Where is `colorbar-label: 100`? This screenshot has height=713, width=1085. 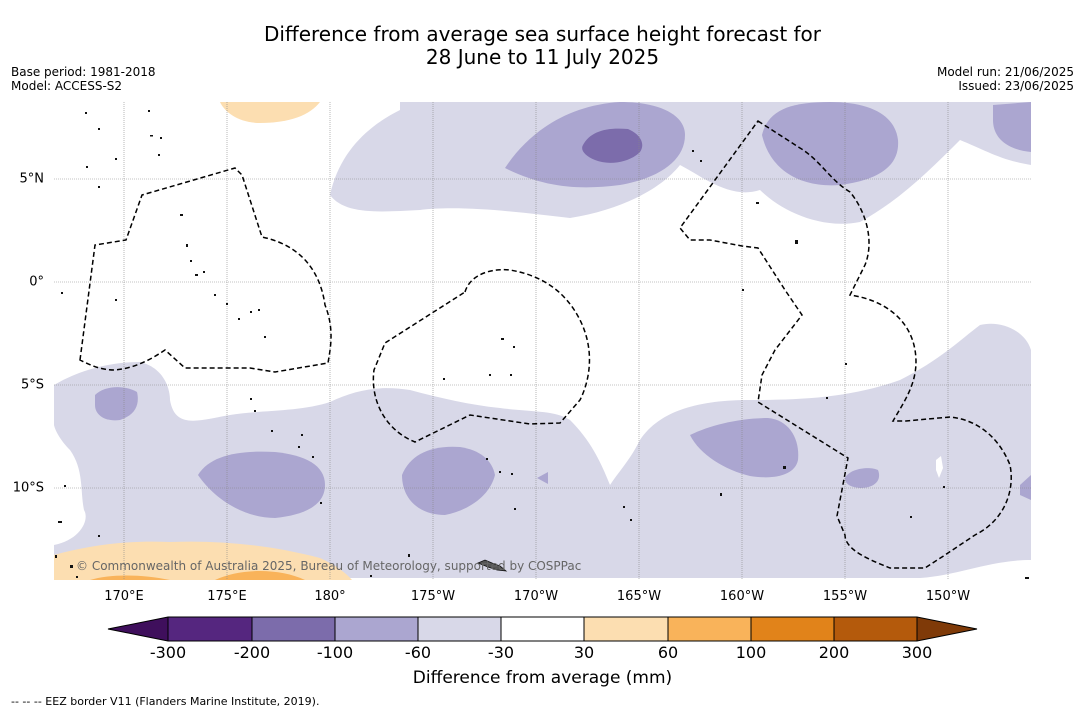
colorbar-label: 100 is located at coordinates (751, 652).